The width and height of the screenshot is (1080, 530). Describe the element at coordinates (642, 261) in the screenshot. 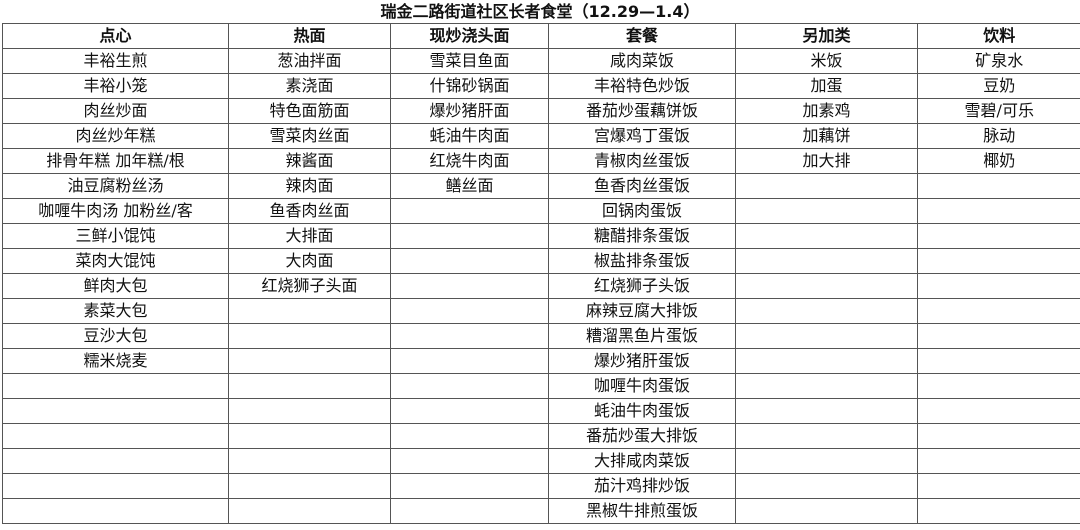

I see `menu-cell-set-meals: 椒盐排条蛋饭` at that location.